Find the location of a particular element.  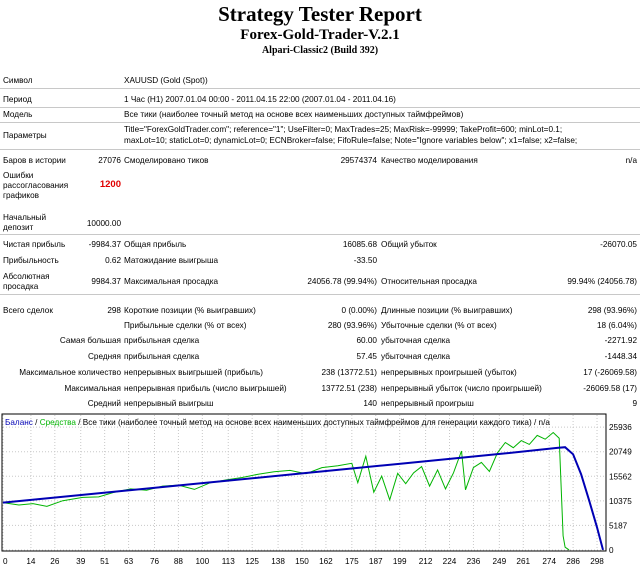

errors-value: 1200 is located at coordinates (110, 184).